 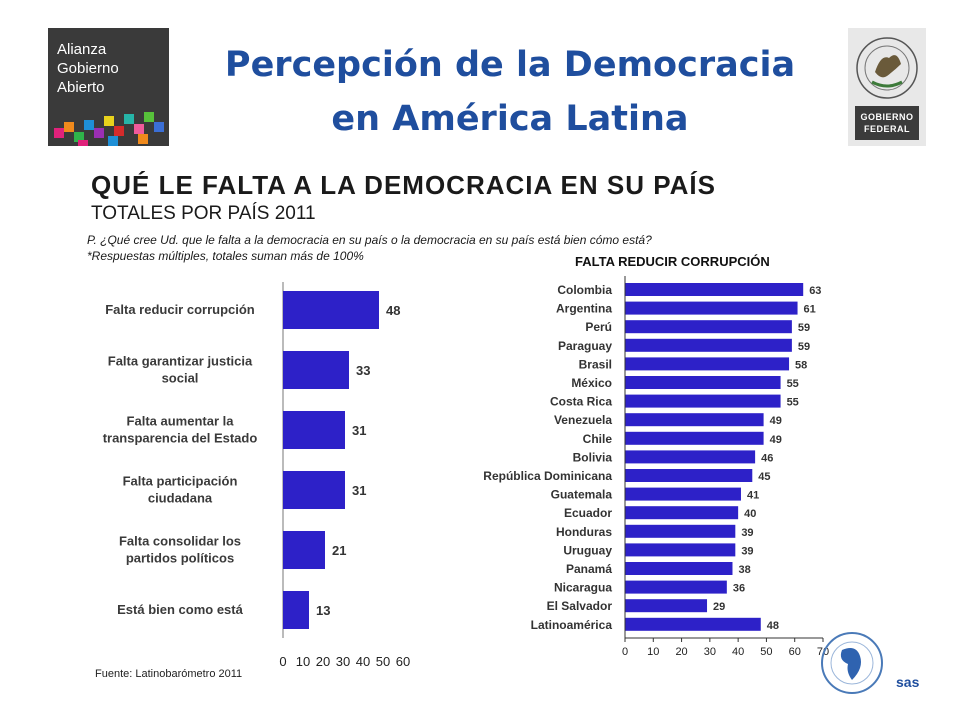 I want to click on mexican-eagle-emblem-icon, so click(x=887, y=68).